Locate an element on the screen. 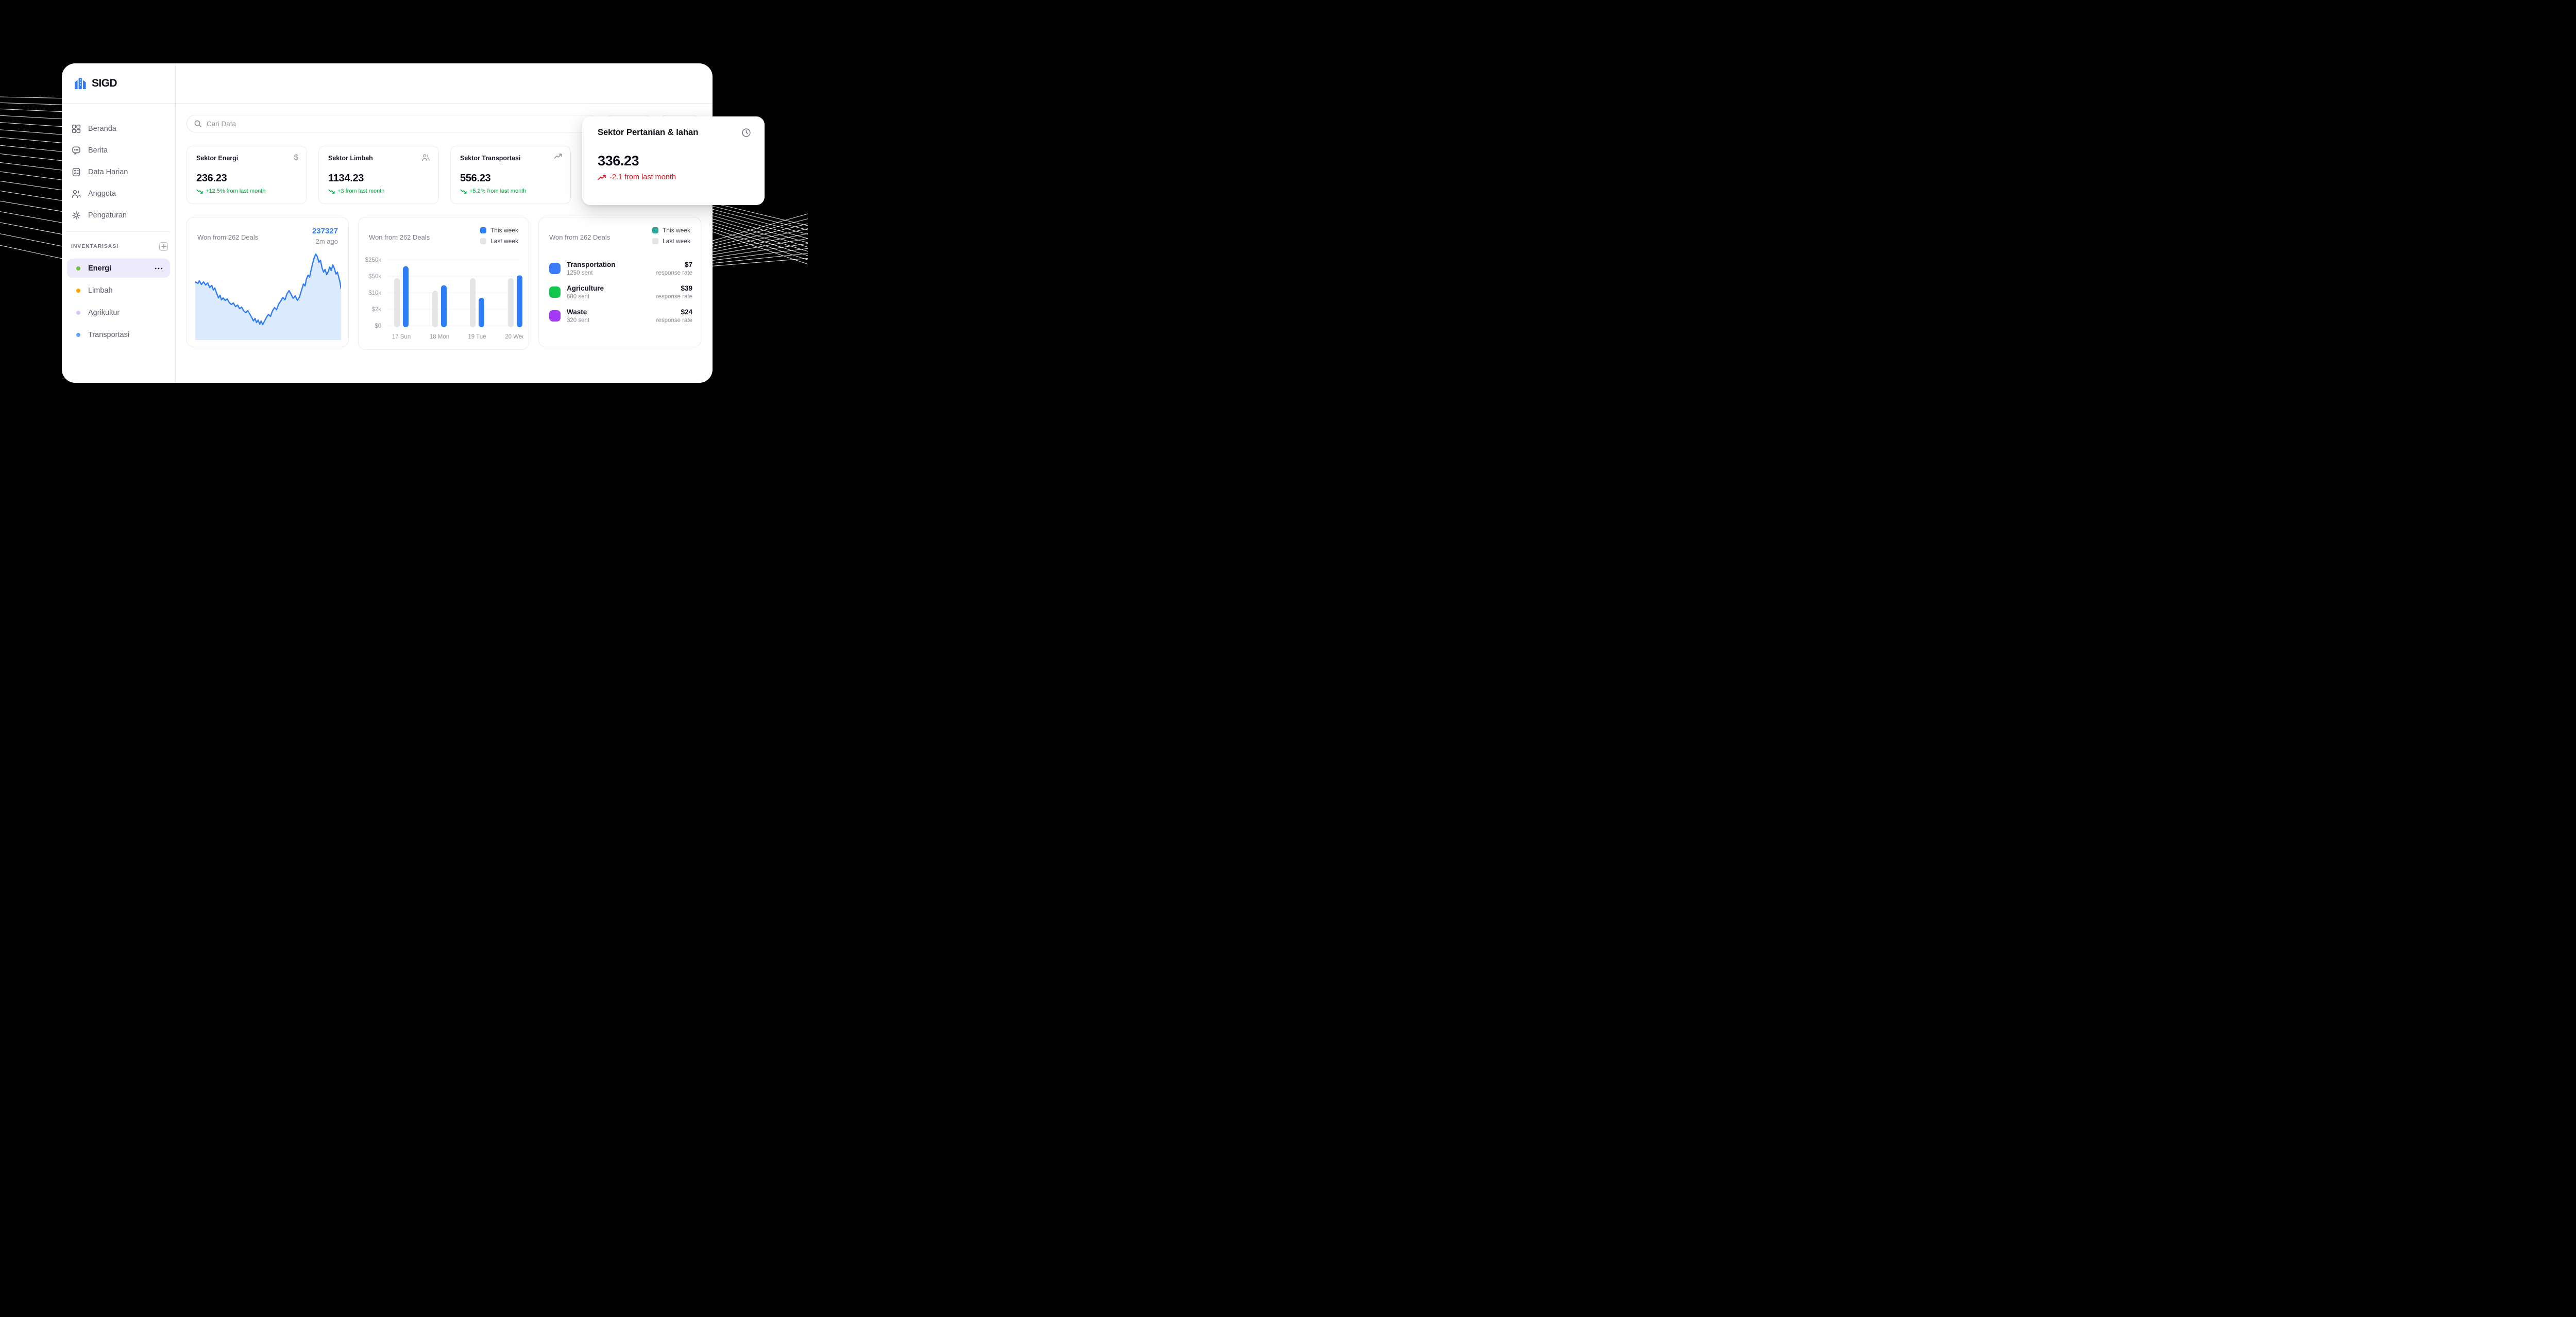  deals-line-chart-card: Won from 262 Deals 237327 2m ago is located at coordinates (268, 282).